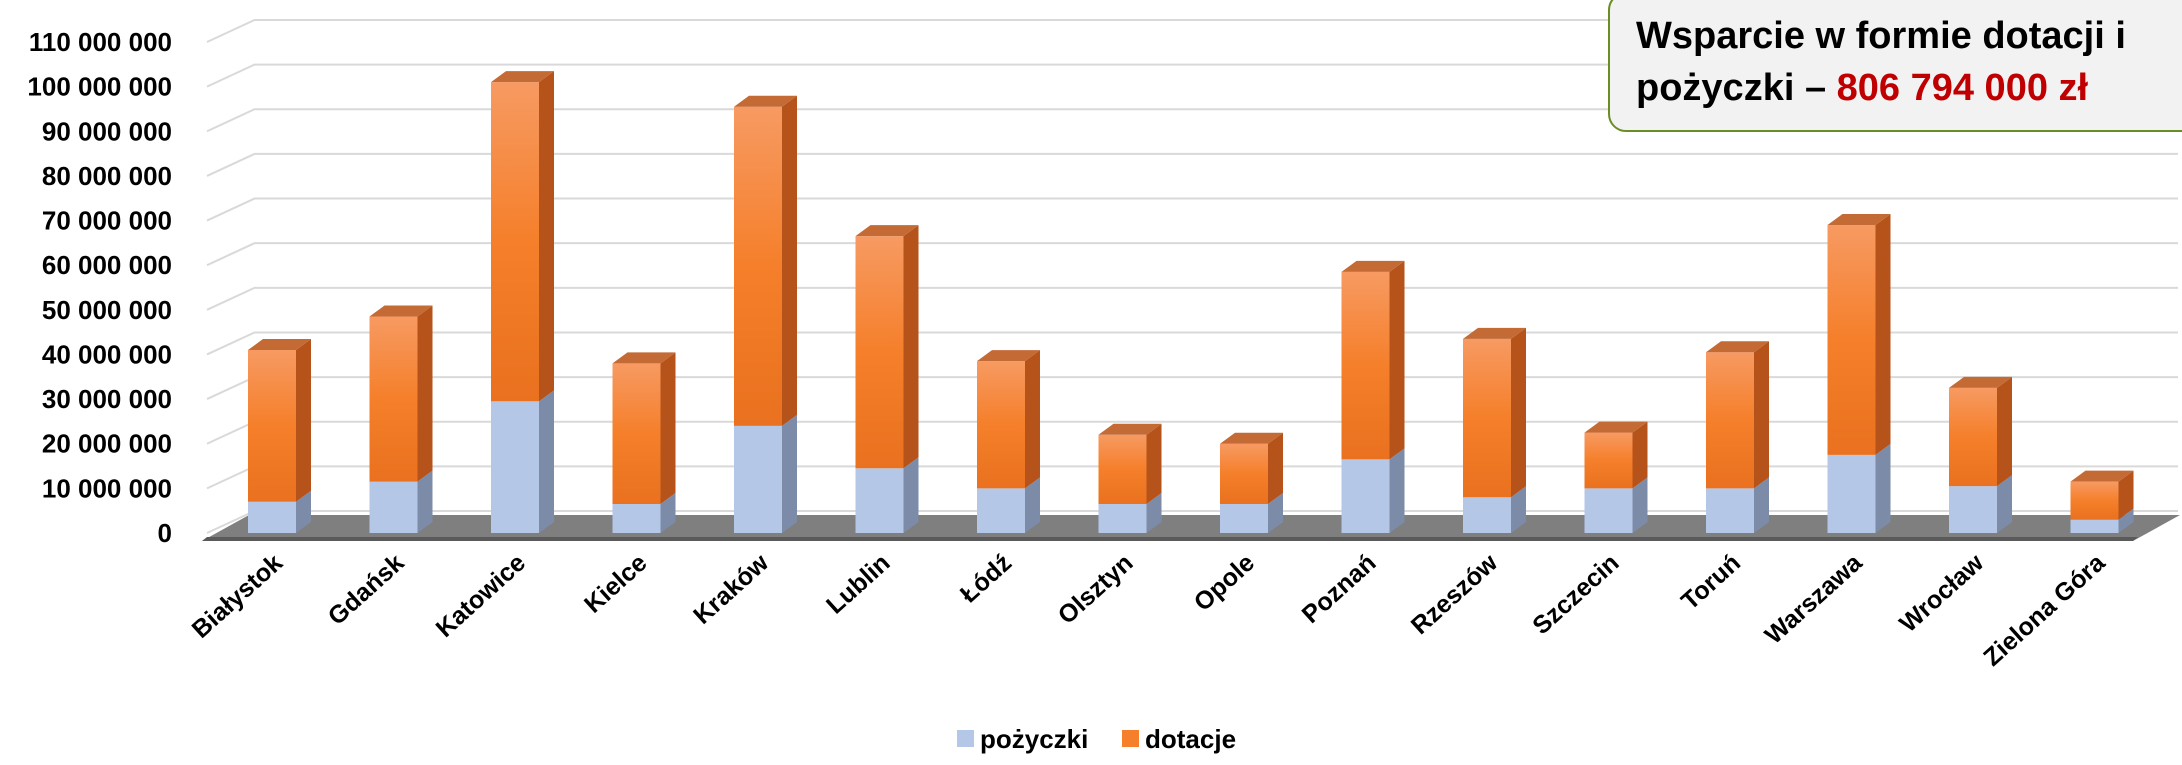 The height and width of the screenshot is (765, 2182). Describe the element at coordinates (107, 310) in the screenshot. I see `y-tick-label: 50 000 000` at that location.